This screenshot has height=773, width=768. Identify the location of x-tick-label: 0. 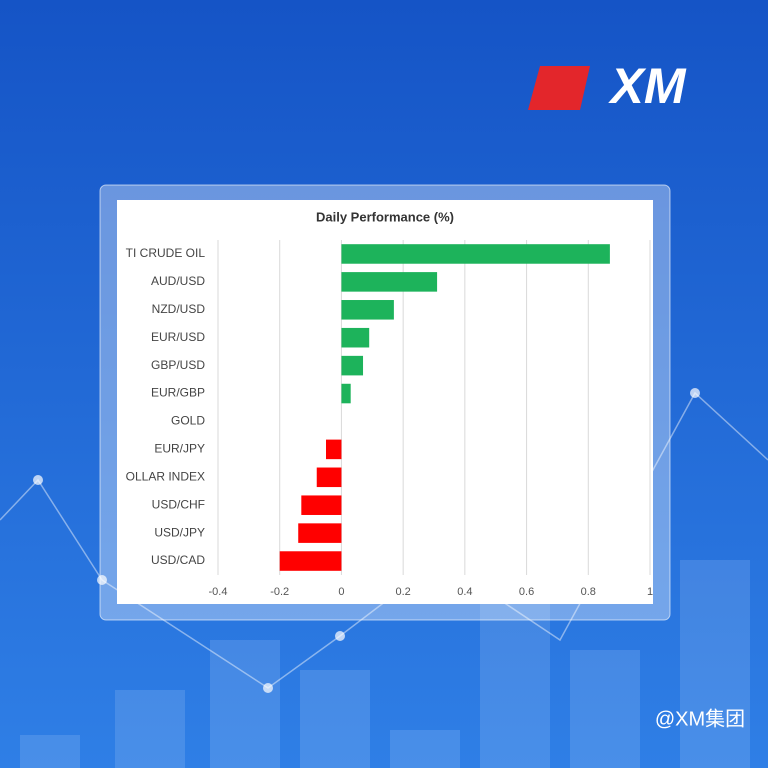
(341, 592).